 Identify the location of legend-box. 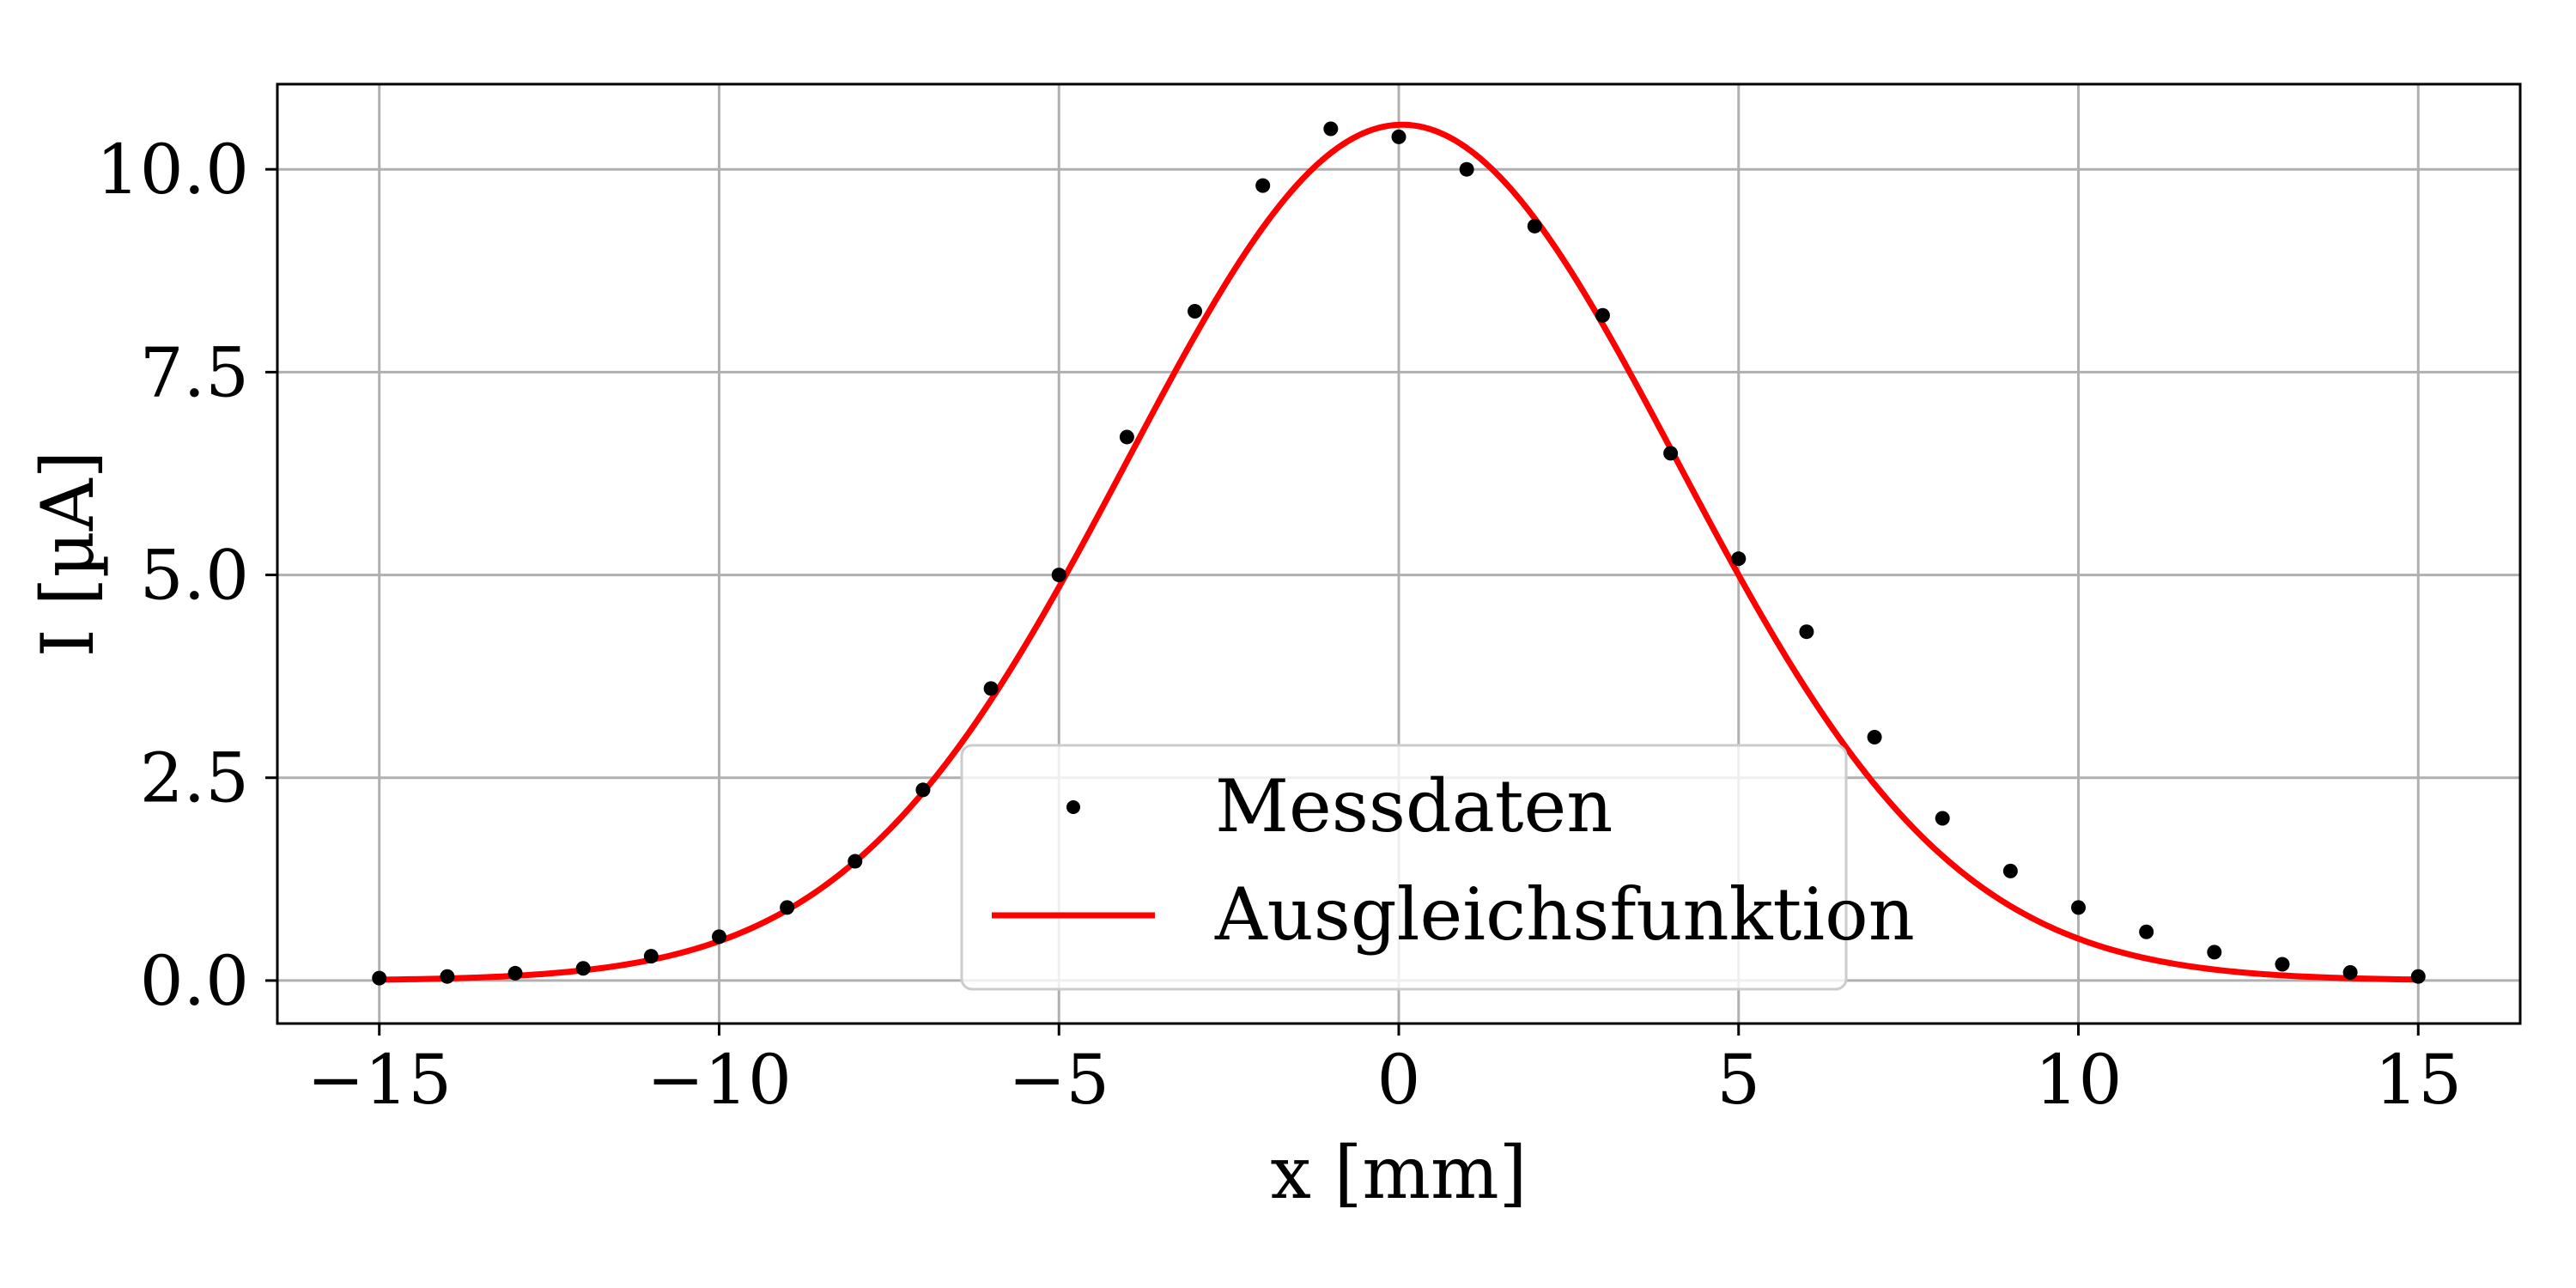
(1404, 867).